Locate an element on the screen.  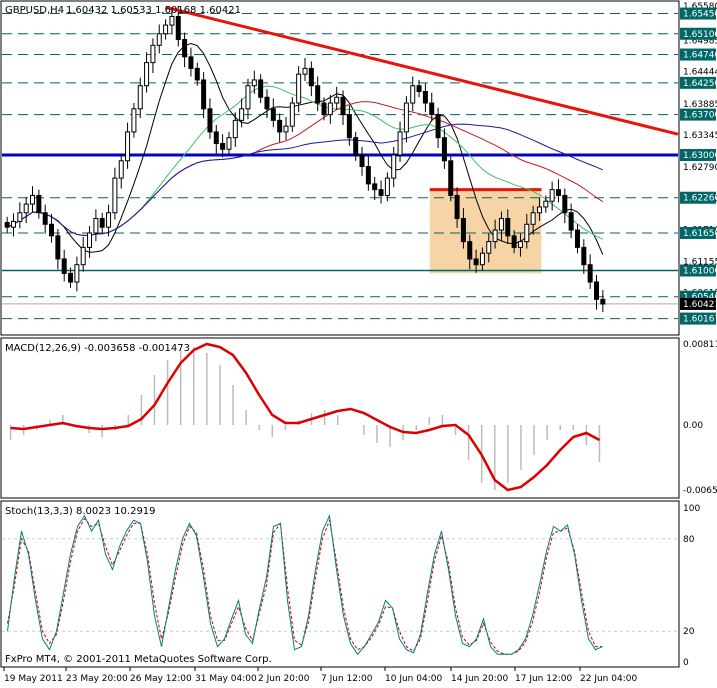
time-tick-label: 14 Jun 20:00 is located at coordinates (479, 679).